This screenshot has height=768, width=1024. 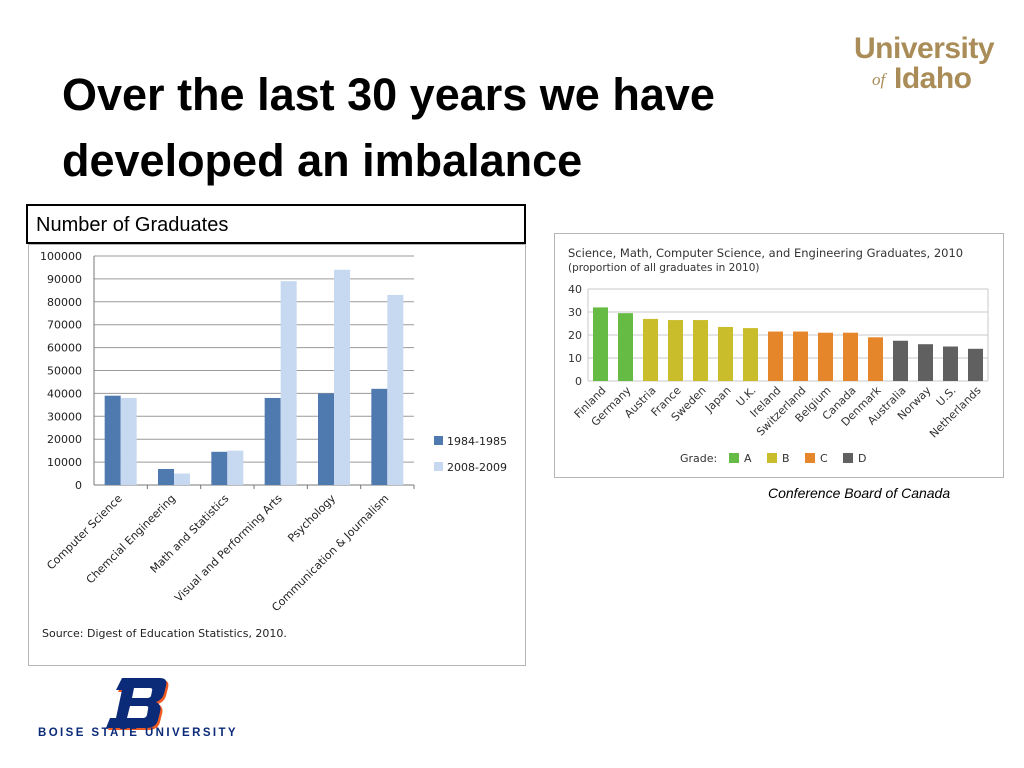 I want to click on y-tick-label: 40000, so click(x=64, y=393).